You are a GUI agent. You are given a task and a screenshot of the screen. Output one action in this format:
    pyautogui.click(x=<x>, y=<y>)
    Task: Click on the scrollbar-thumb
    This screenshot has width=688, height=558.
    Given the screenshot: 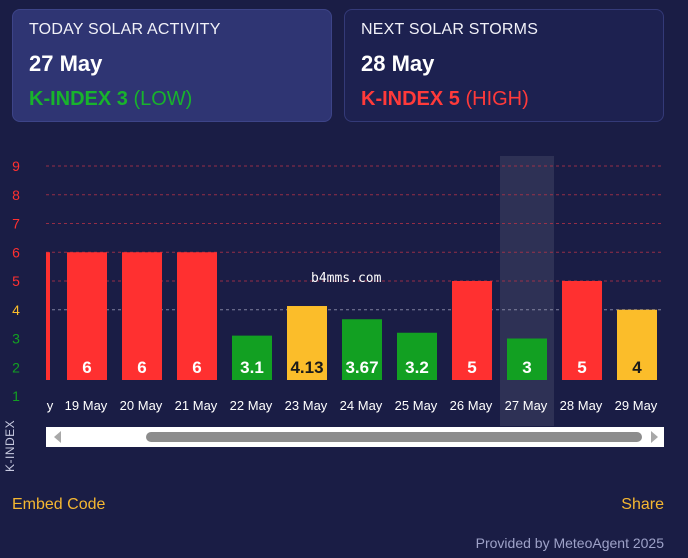 What is the action you would take?
    pyautogui.click(x=394, y=437)
    